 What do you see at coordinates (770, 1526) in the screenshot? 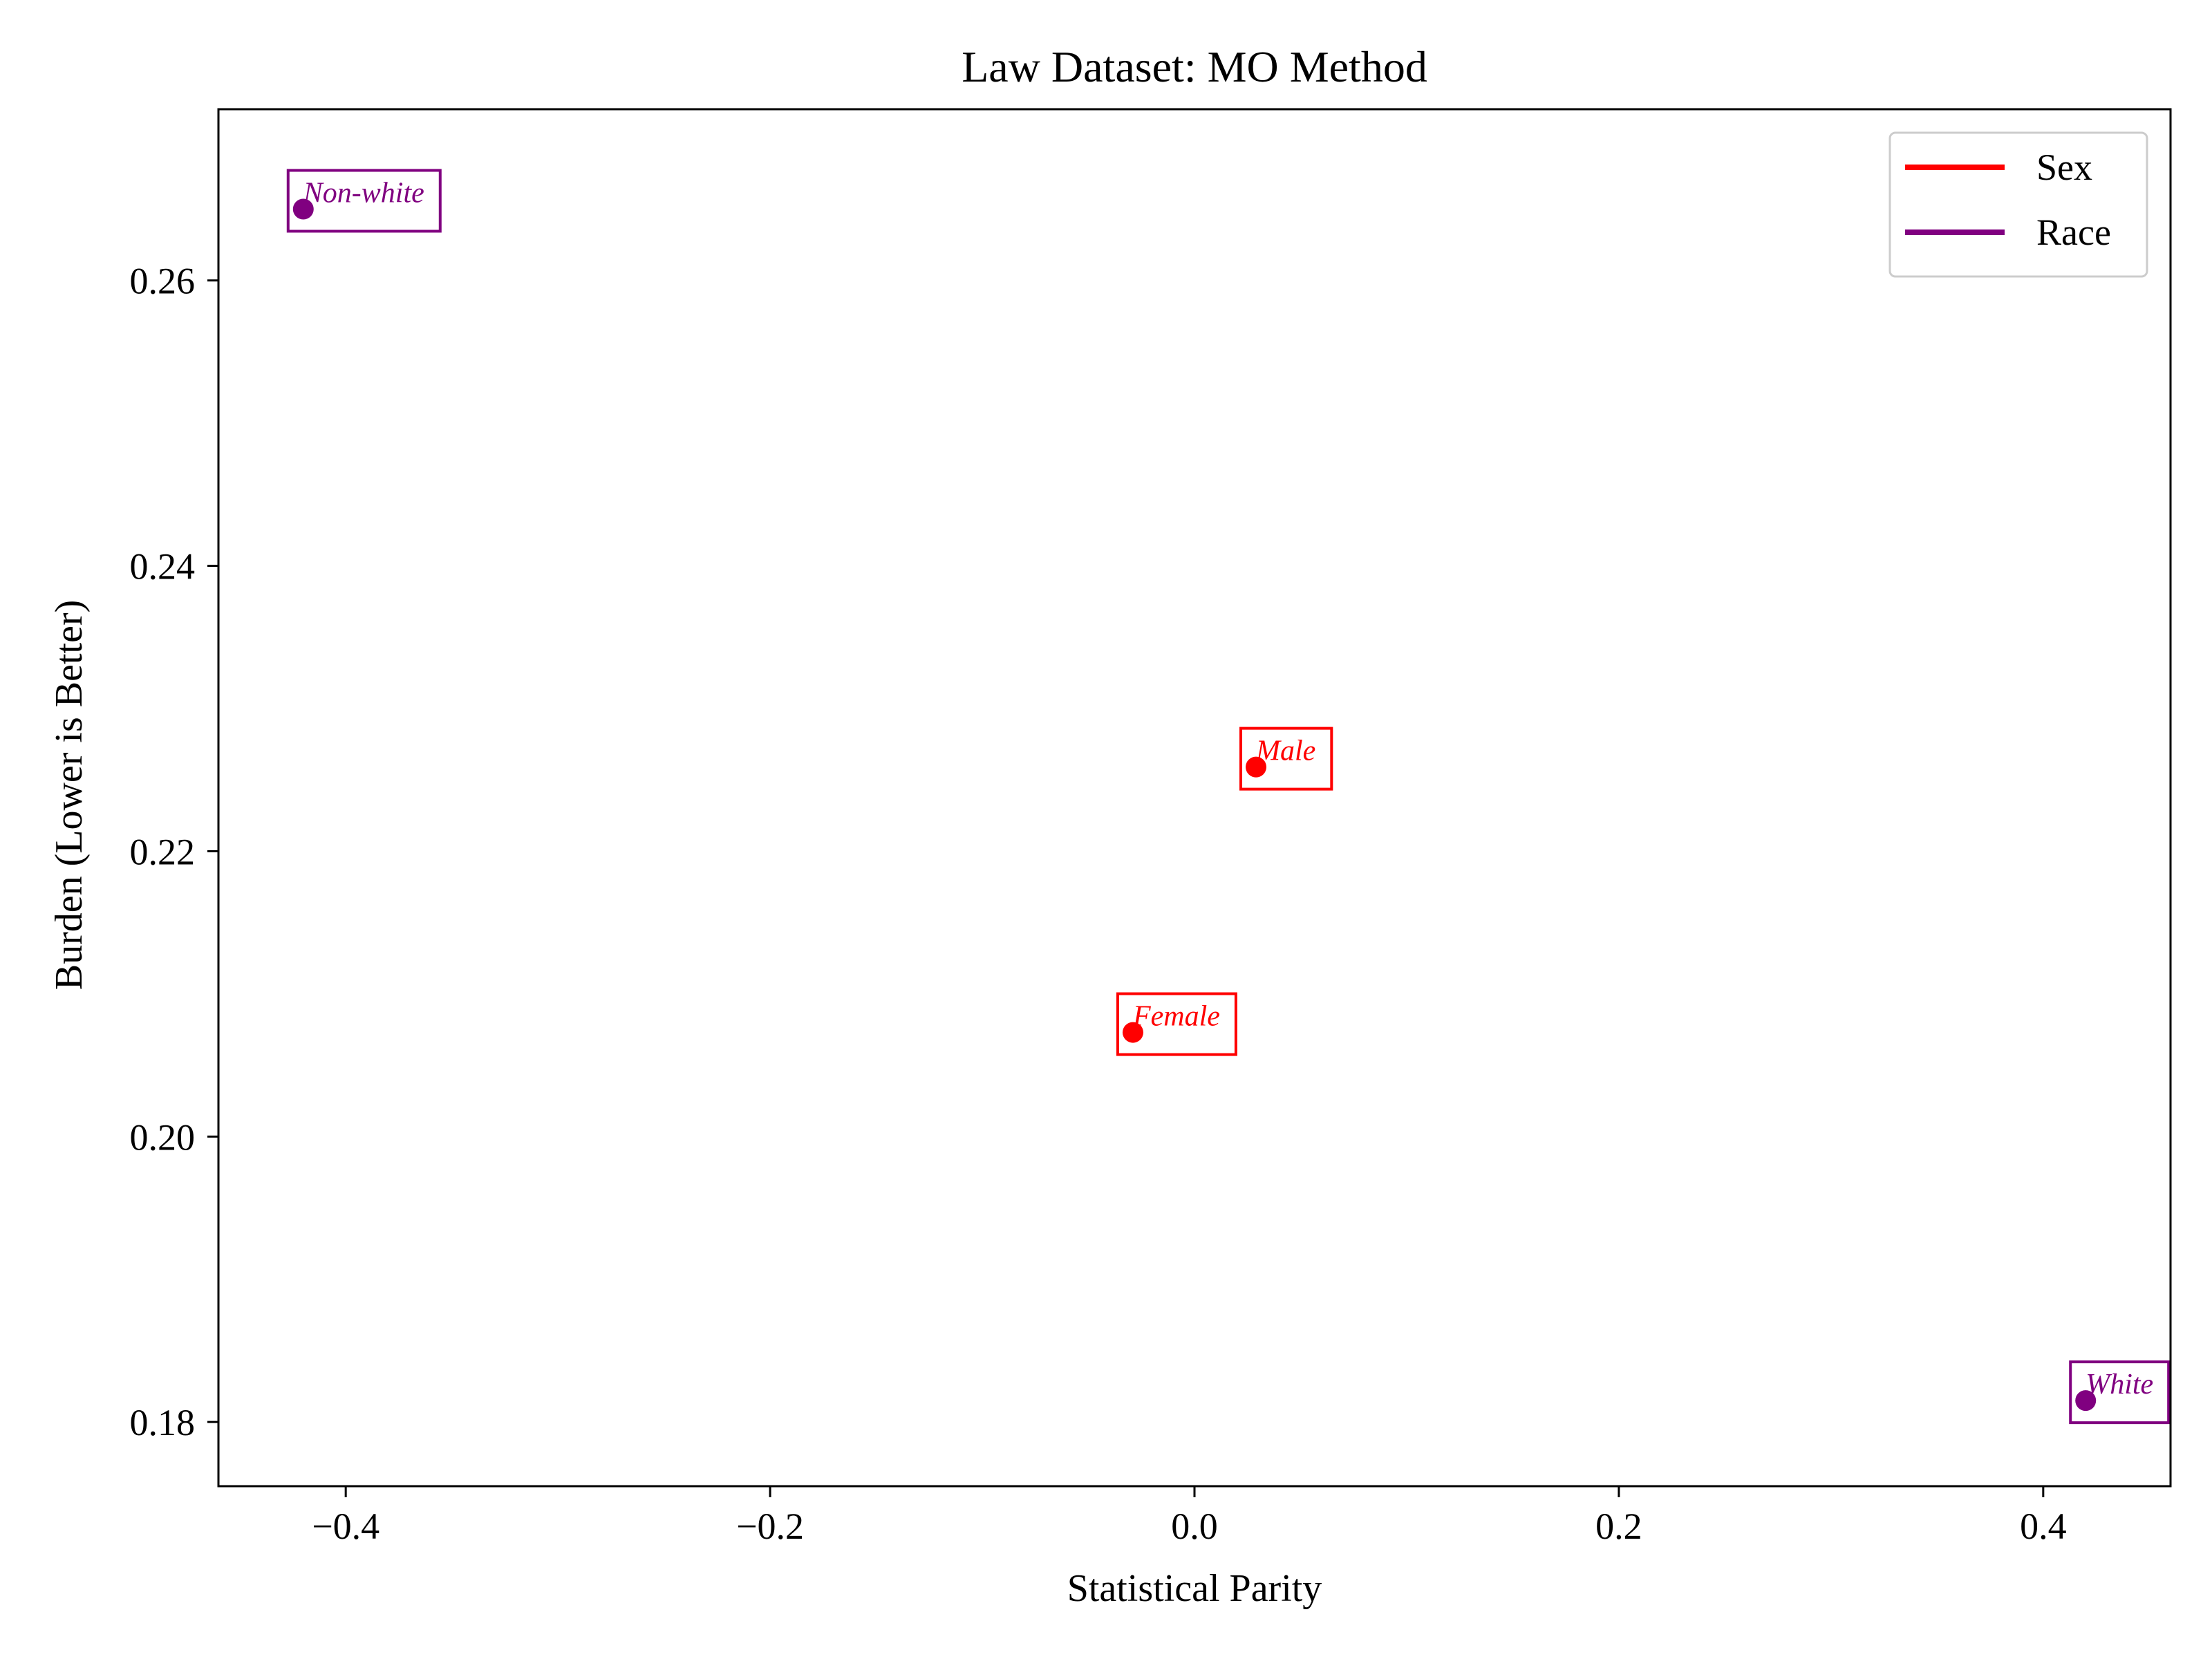
I see `x-tick-label: −0.2` at bounding box center [770, 1526].